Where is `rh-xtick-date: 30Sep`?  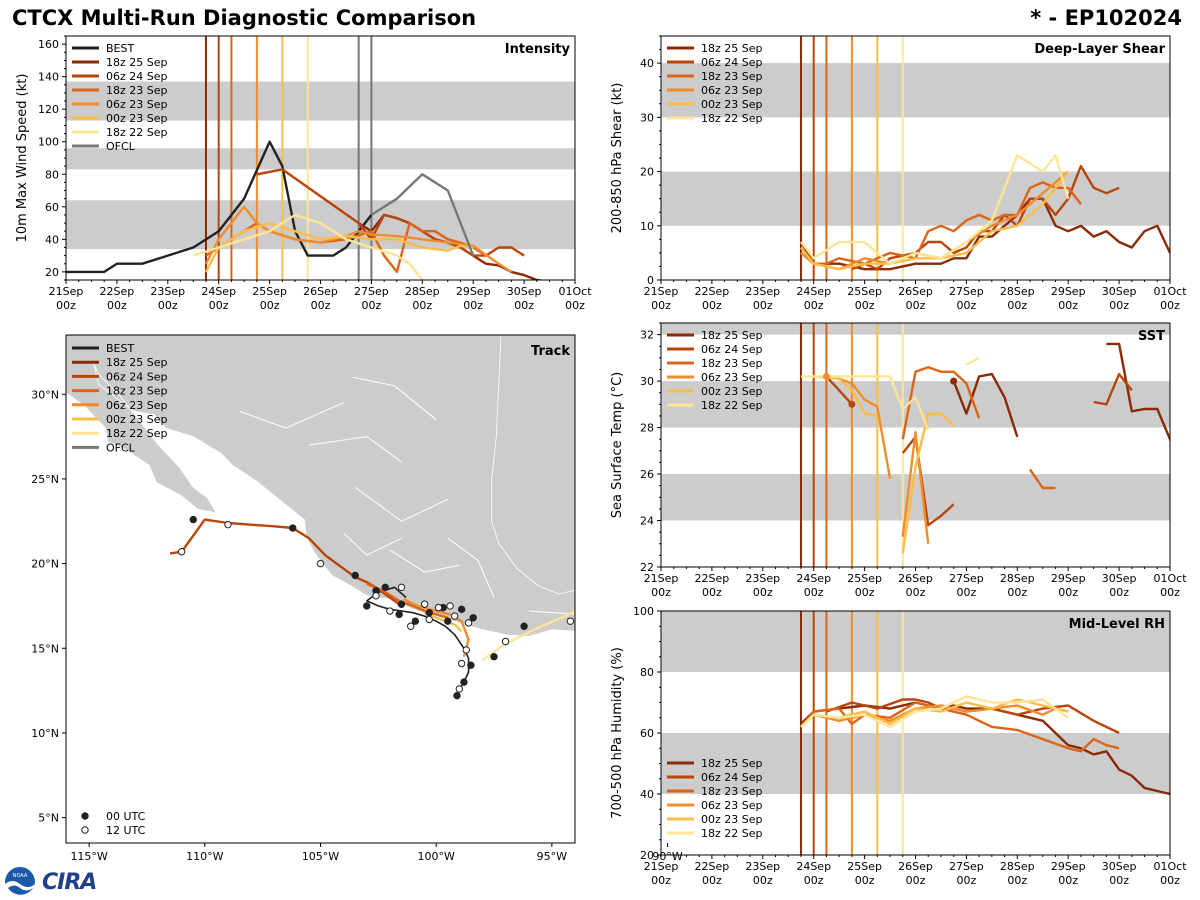 rh-xtick-date: 30Sep is located at coordinates (1119, 866).